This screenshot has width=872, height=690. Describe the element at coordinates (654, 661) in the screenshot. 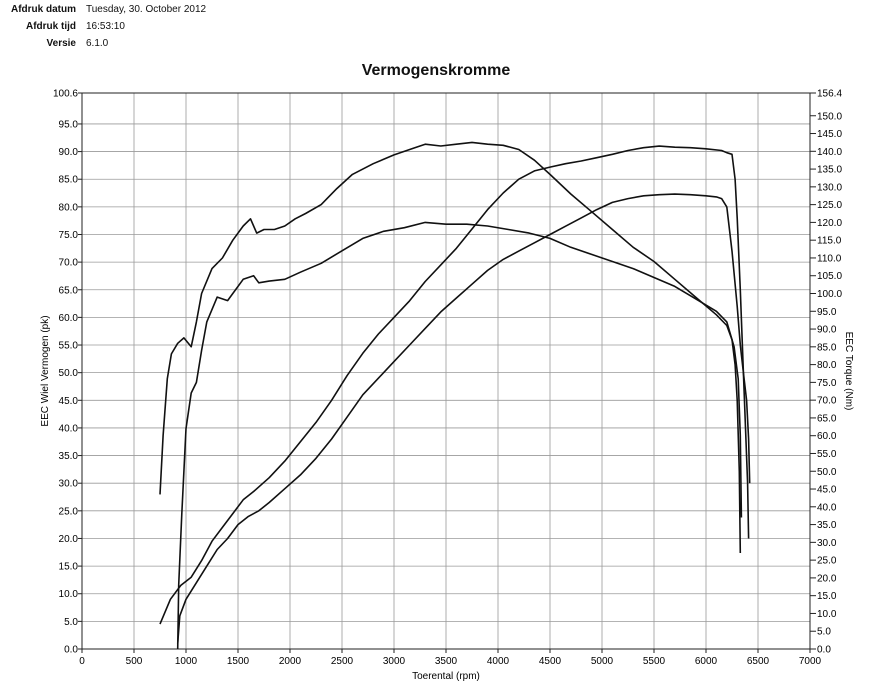

I see `x-tick-label: 5500` at that location.